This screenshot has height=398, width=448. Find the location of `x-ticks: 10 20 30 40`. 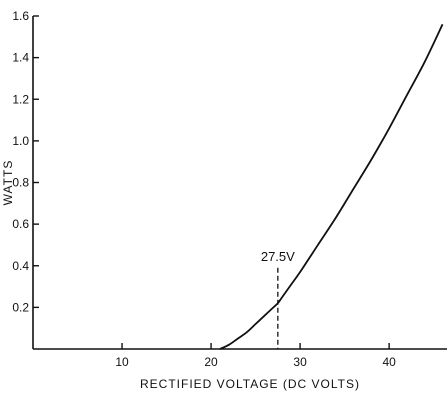

x-ticks: 10 20 30 40 is located at coordinates (255, 356).